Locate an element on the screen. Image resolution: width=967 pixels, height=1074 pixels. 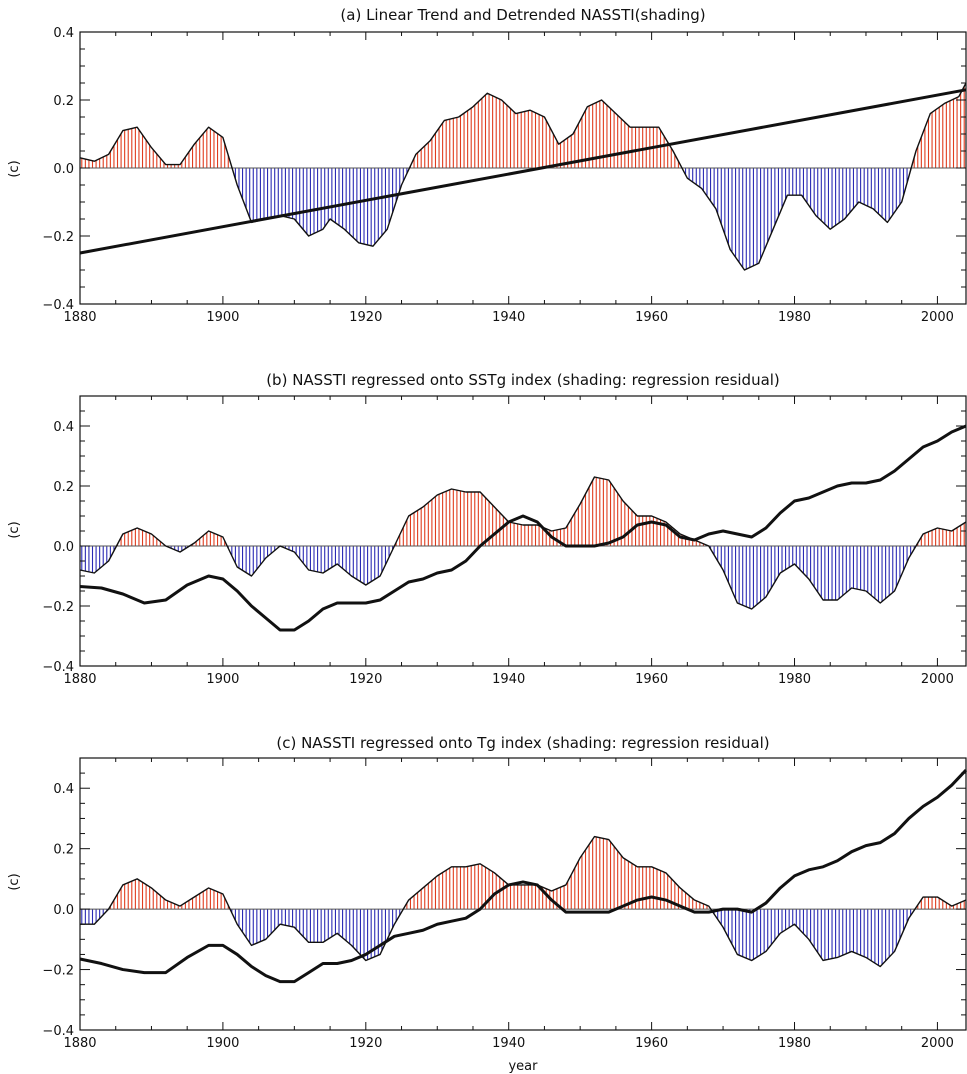
panel-b-y-tick-label: 0.4 is located at coordinates (63, 427).